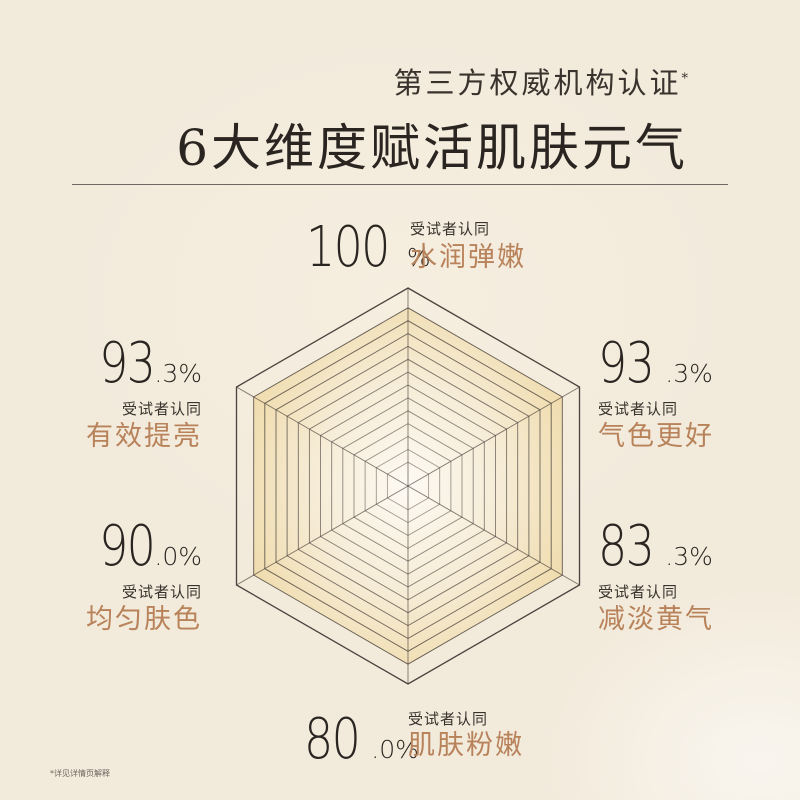 The image size is (800, 800). I want to click on metric-label: 水润弹嫩, so click(468, 257).